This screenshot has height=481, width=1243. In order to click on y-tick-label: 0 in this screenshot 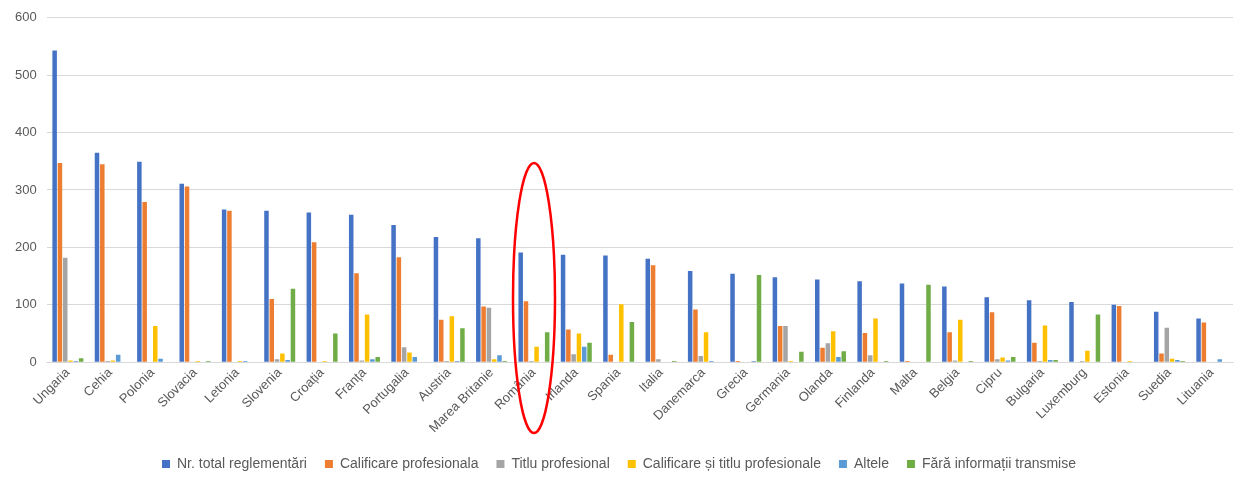, I will do `click(33, 361)`.